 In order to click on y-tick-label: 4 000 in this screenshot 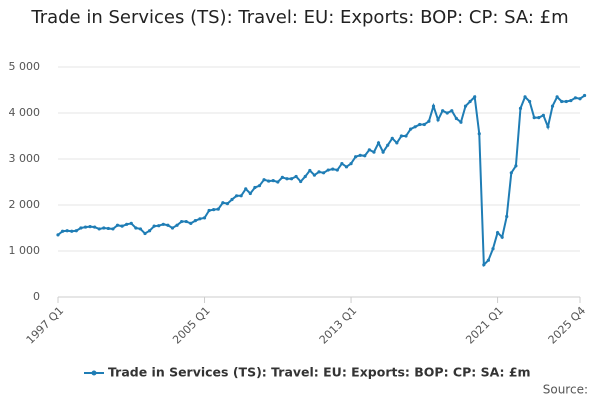, I will do `click(25, 112)`.